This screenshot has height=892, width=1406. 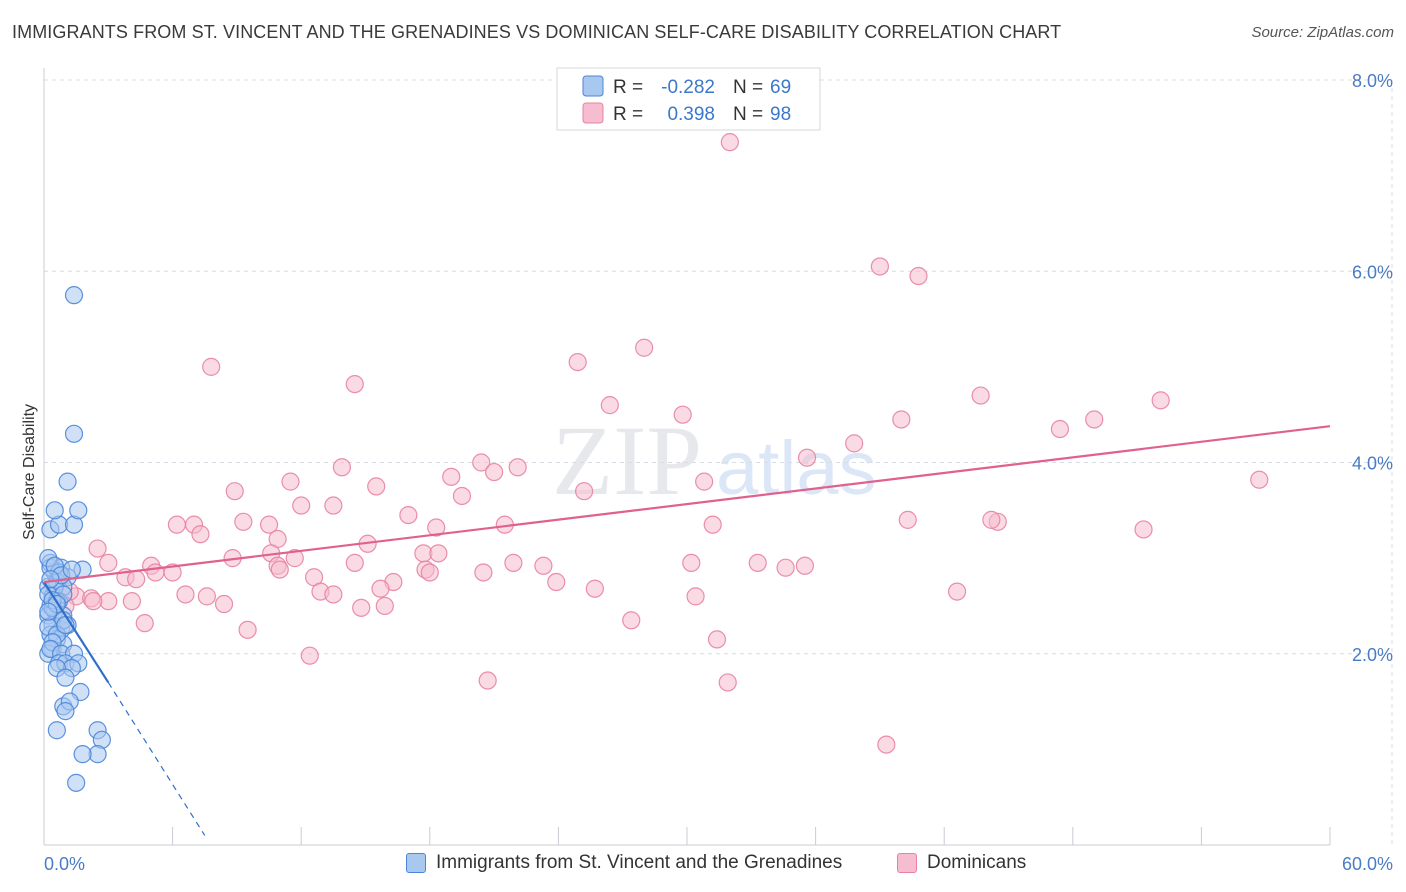 What do you see at coordinates (780, 114) in the screenshot?
I see `legend-n-value-2: 98` at bounding box center [780, 114].